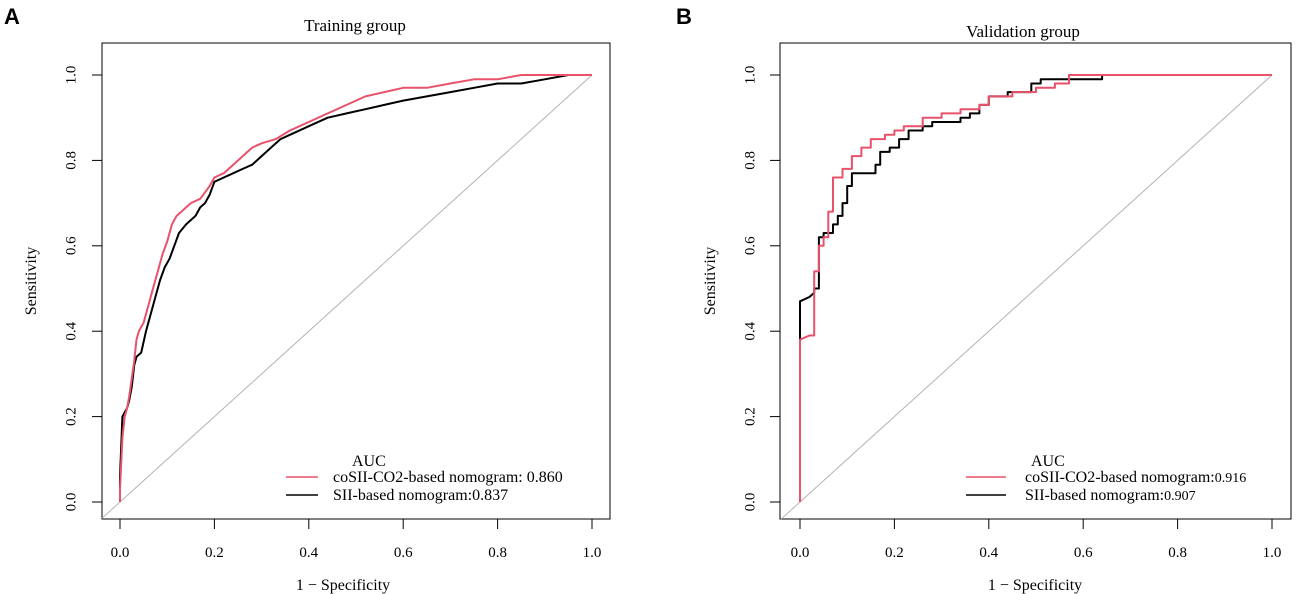 The image size is (1299, 594). What do you see at coordinates (355, 25) in the screenshot?
I see `panel-a-title: Training group` at bounding box center [355, 25].